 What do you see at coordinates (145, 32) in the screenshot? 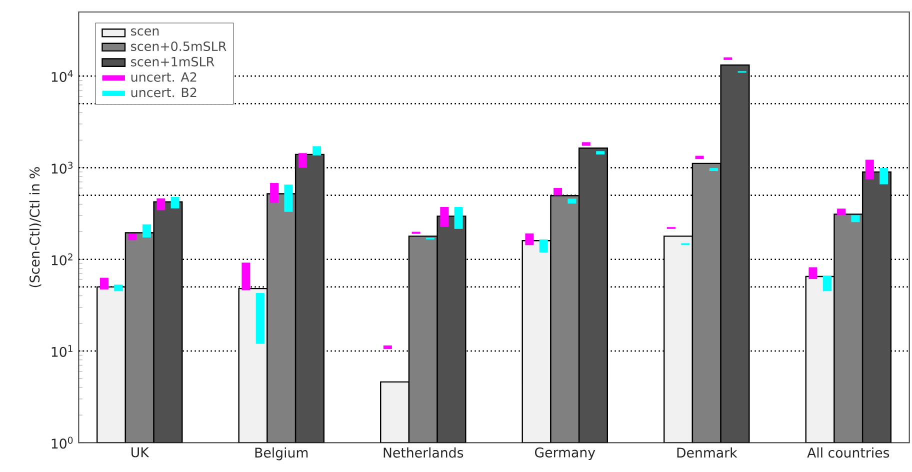
I see `legend-label: scen` at bounding box center [145, 32].